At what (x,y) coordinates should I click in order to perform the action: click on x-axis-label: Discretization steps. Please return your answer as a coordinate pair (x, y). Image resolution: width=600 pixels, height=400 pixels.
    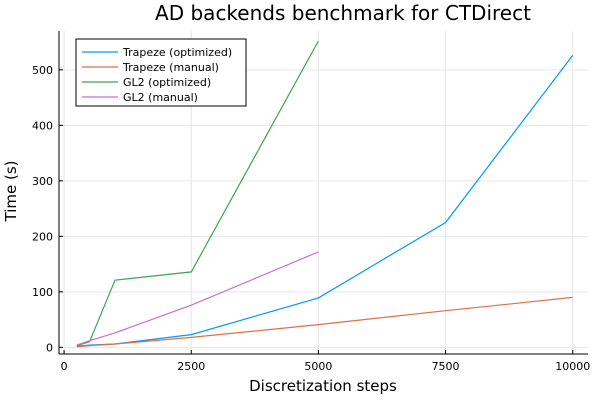
    Looking at the image, I should click on (323, 386).